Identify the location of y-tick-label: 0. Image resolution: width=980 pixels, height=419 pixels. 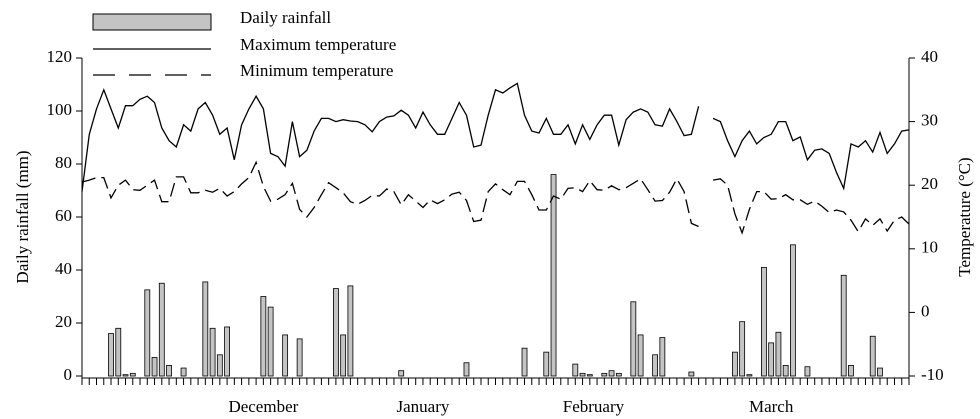
(68, 374).